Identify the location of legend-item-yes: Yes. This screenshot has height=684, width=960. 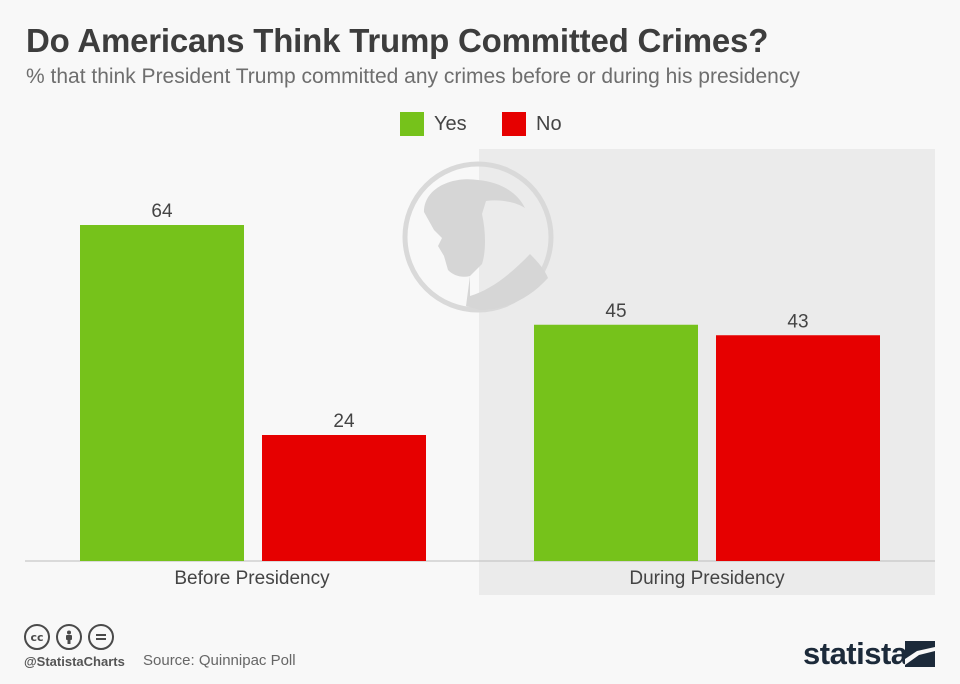
(433, 124).